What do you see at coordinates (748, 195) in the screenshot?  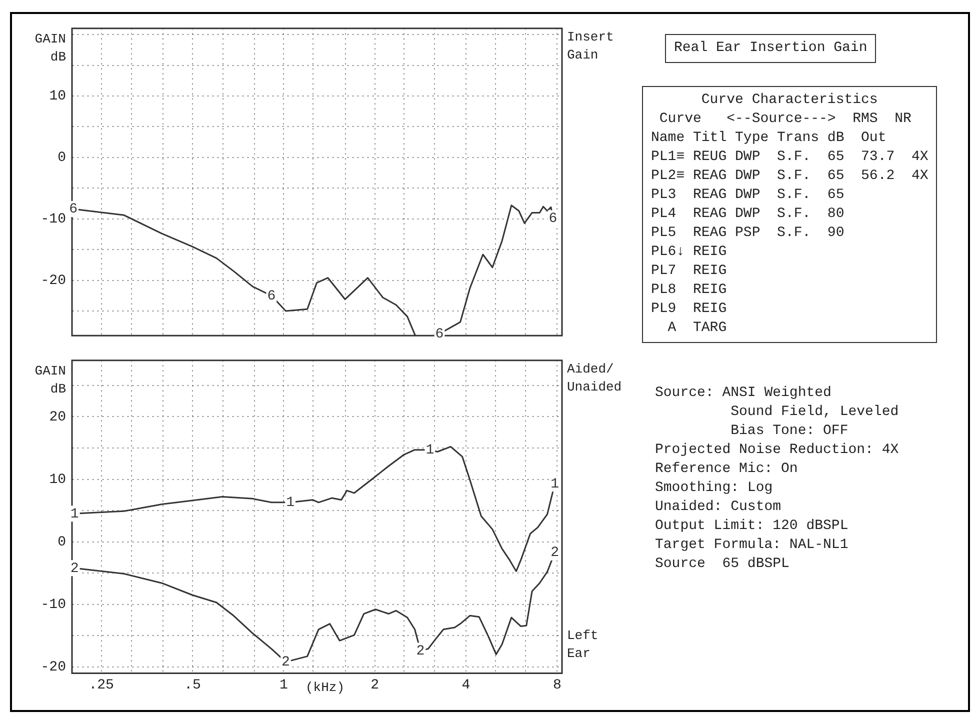 I see `text: PL3 REAG DWP S.F. 65` at bounding box center [748, 195].